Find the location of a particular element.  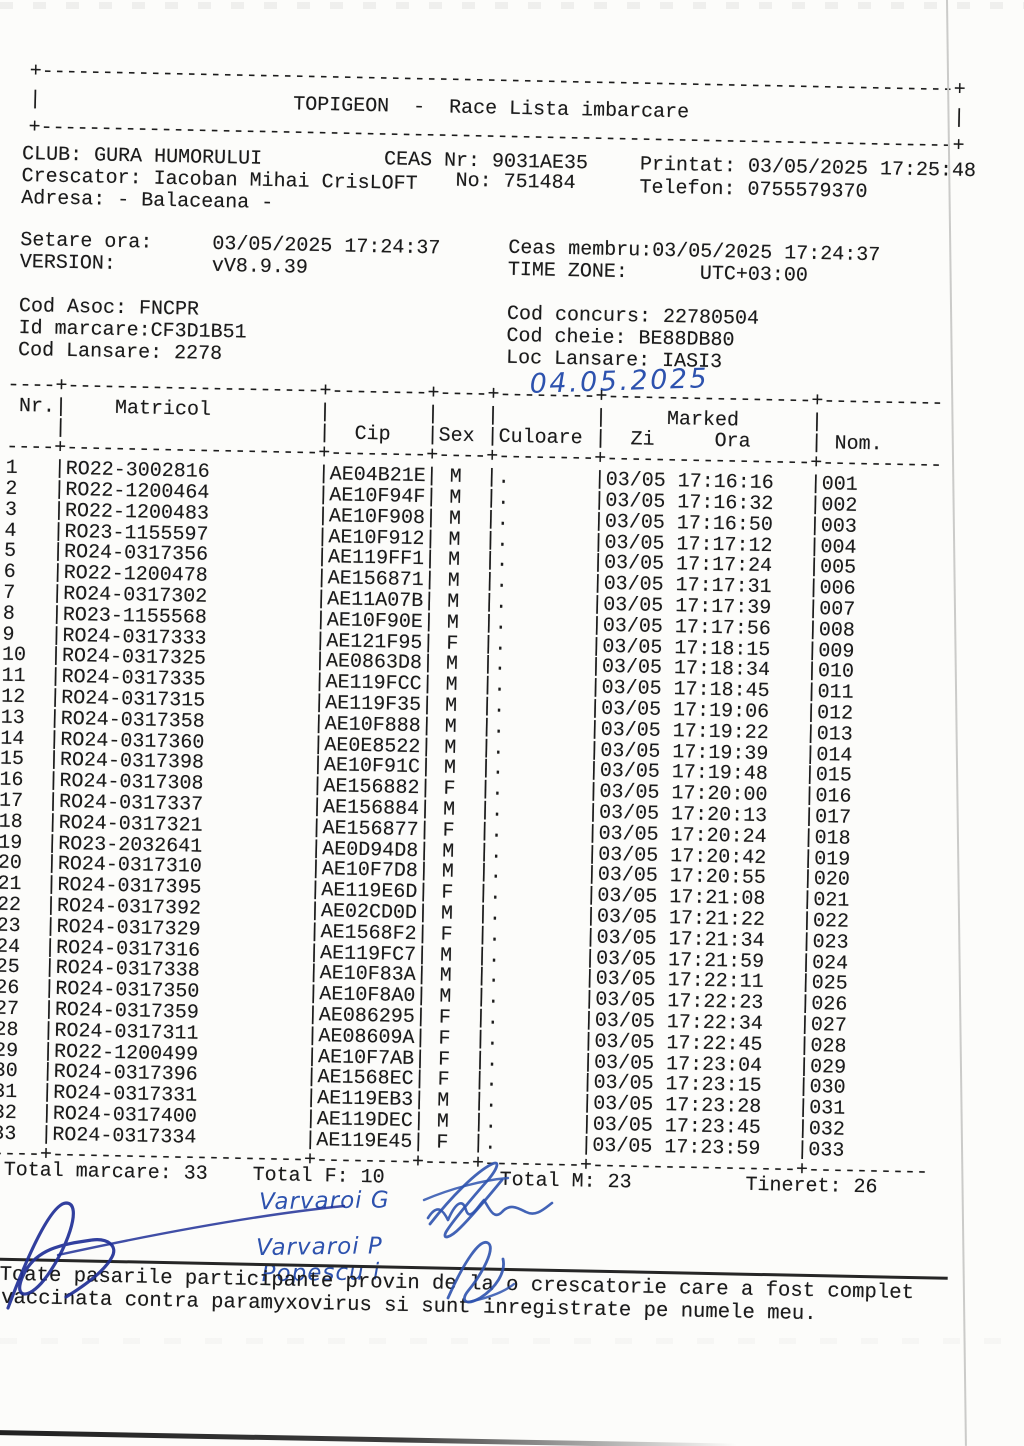

loft-no-line: No: 751484 is located at coordinates (515, 182).